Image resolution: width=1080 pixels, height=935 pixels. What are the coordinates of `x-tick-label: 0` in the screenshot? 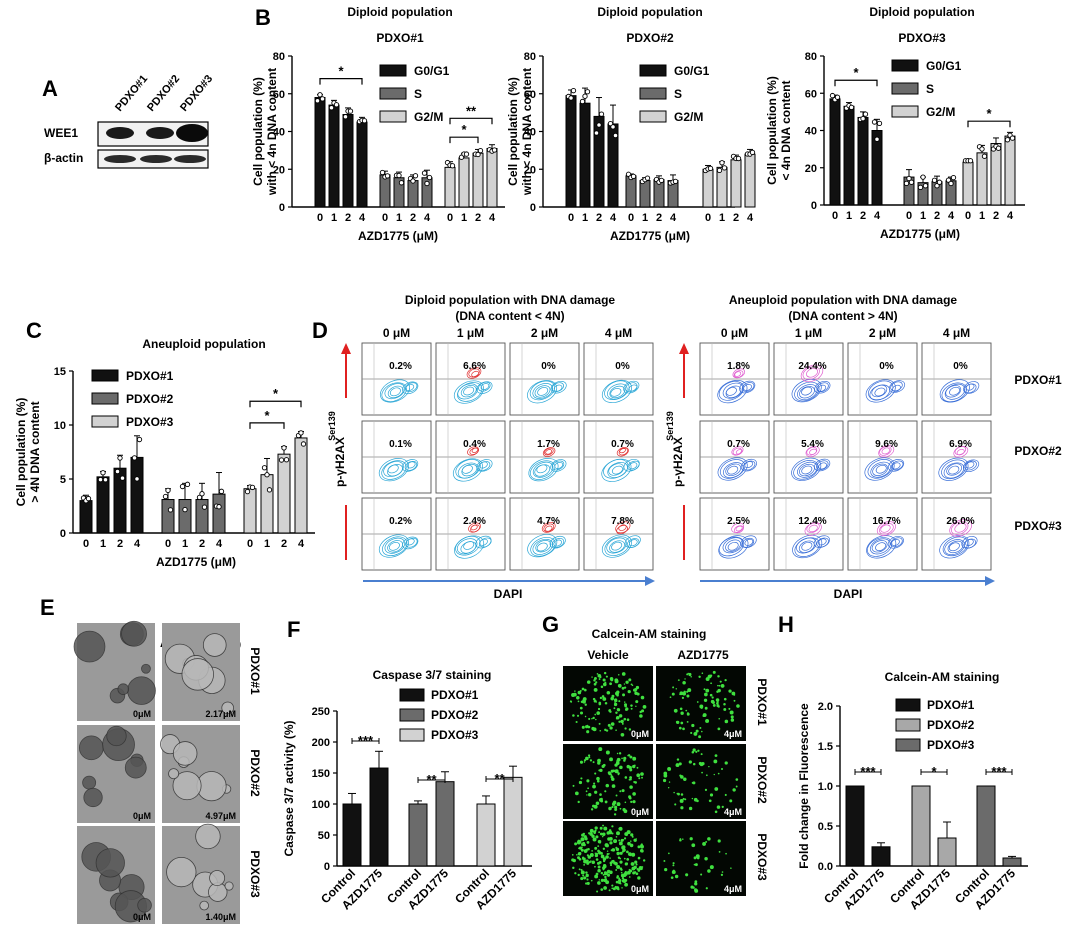 It's located at (631, 218).